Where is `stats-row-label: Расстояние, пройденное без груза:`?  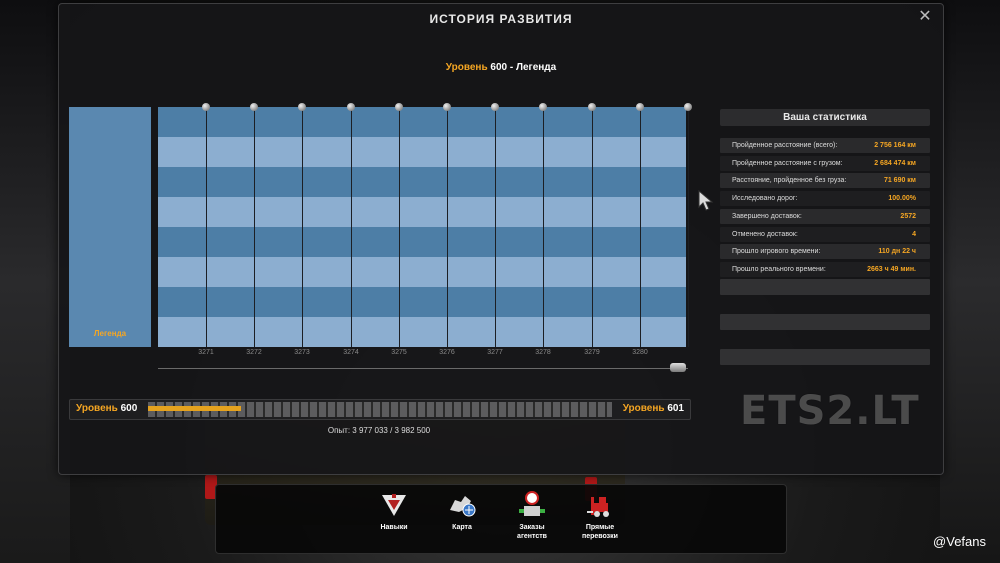
stats-row-label: Расстояние, пройденное без груза: is located at coordinates (789, 181).